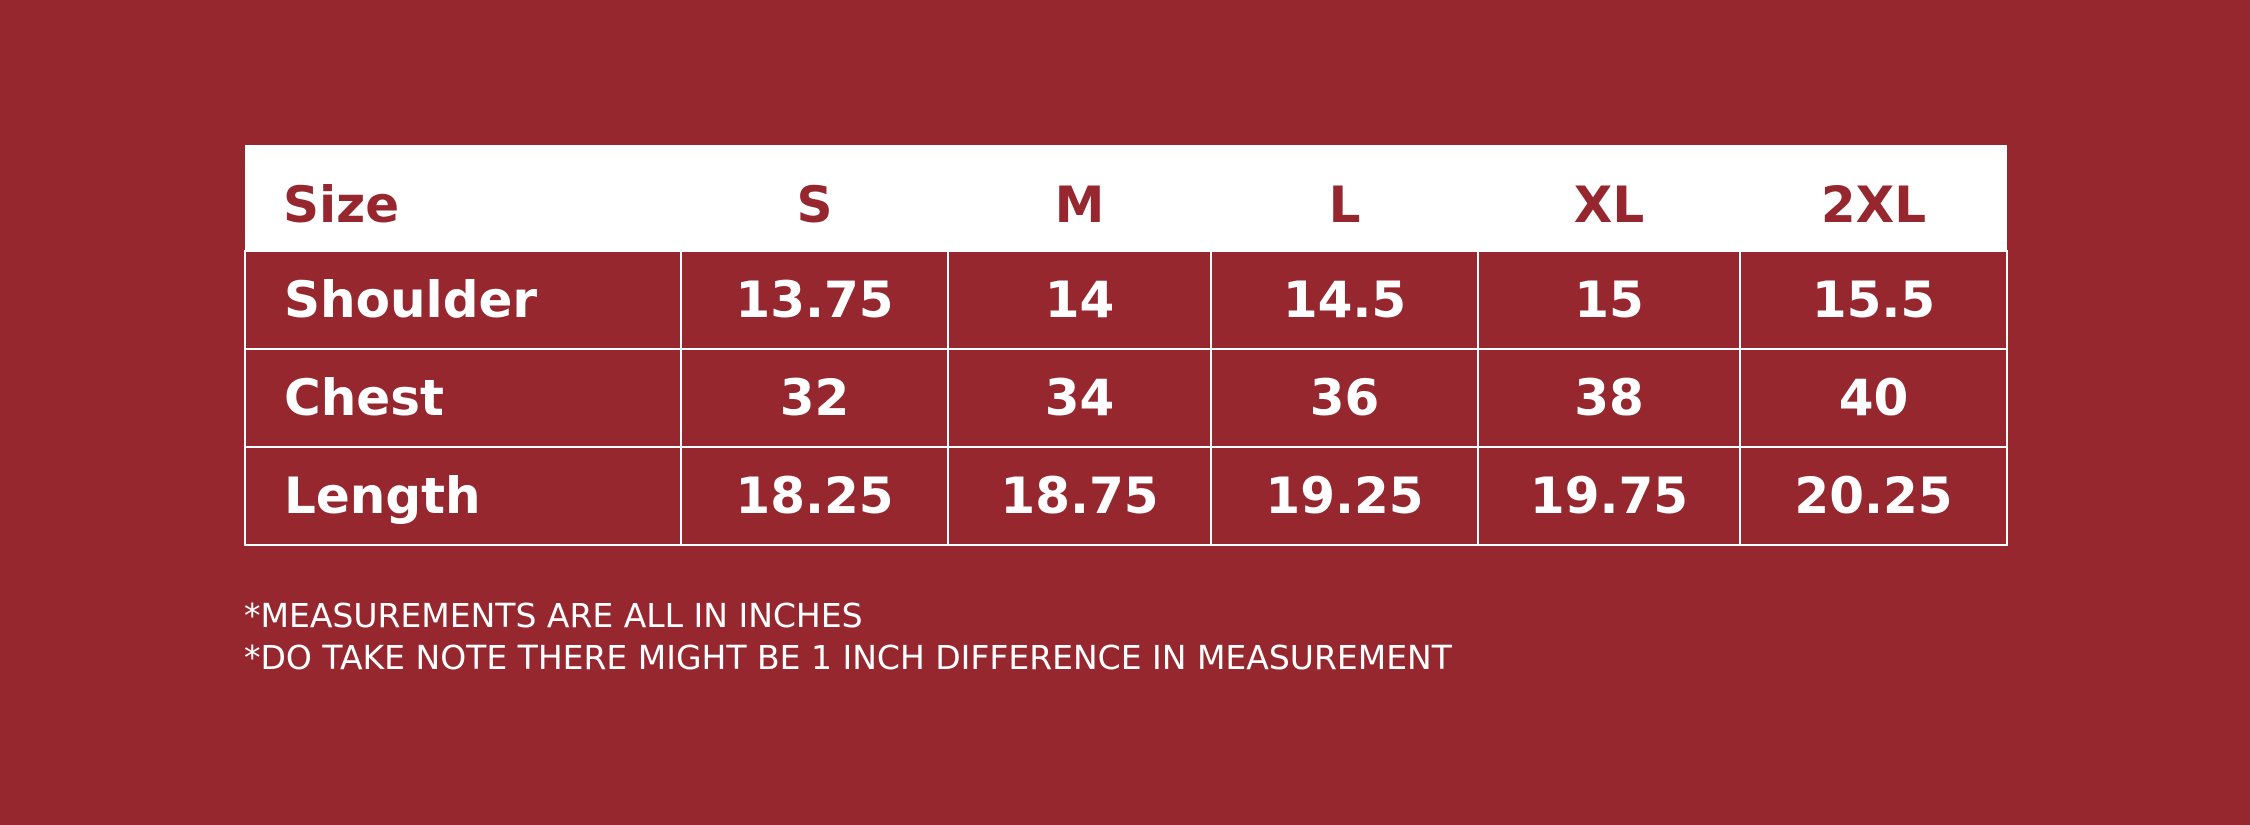 This screenshot has width=2250, height=825. Describe the element at coordinates (1079, 398) in the screenshot. I see `cell: 34` at that location.